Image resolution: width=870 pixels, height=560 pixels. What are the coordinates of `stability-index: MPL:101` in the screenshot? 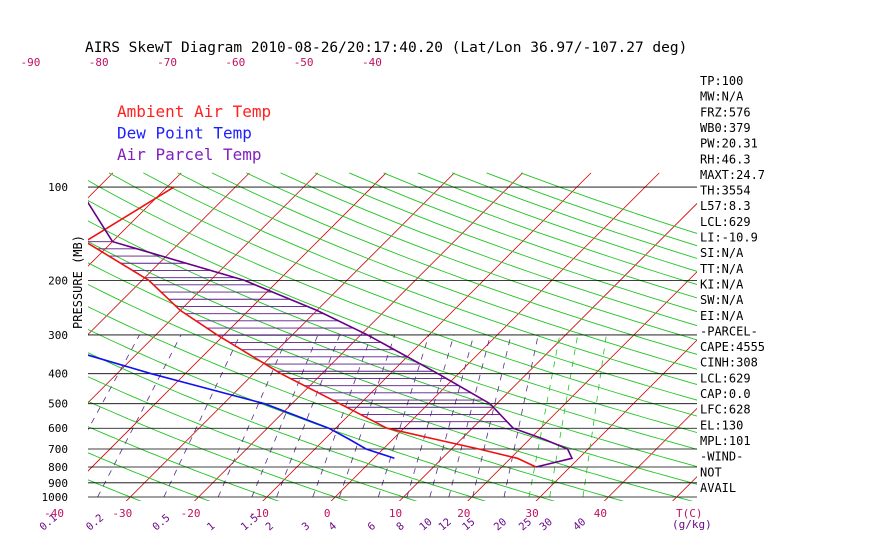 It's located at (725, 441).